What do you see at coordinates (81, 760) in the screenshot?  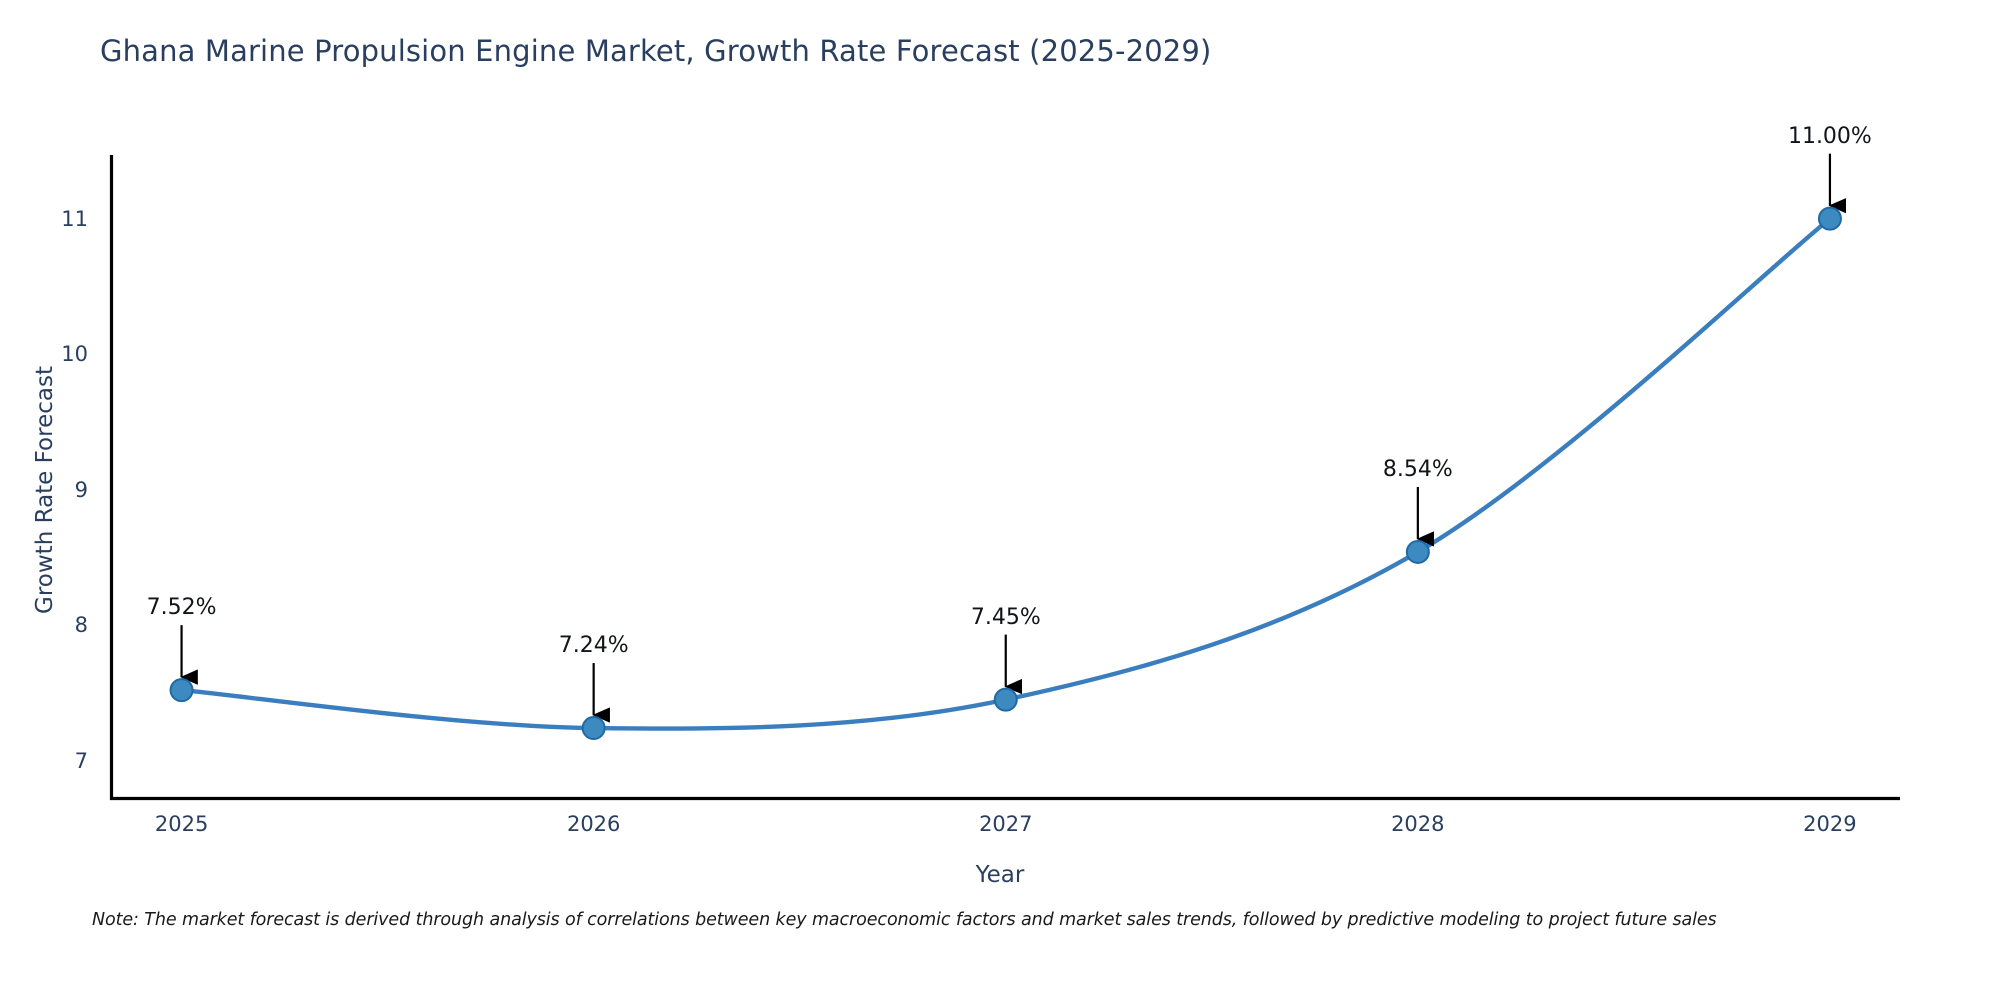 I see `y-axis-tick-label: 7` at bounding box center [81, 760].